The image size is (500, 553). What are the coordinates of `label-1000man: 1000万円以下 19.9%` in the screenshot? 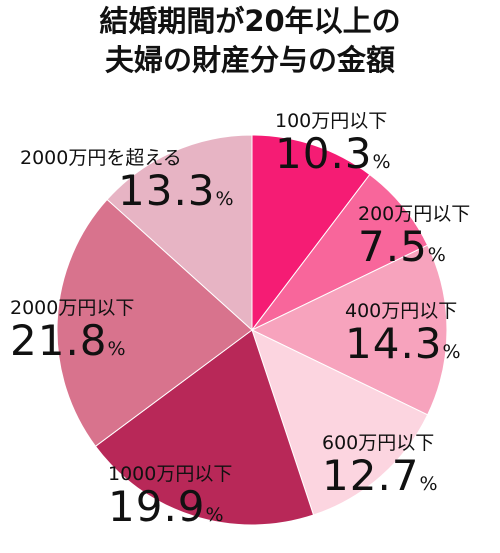 It's located at (170, 500).